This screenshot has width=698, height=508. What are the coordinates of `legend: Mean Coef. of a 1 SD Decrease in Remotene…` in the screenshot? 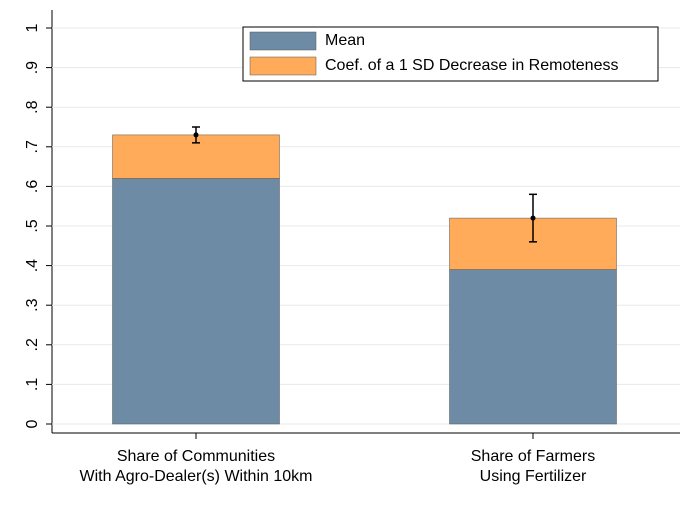 It's located at (450, 54).